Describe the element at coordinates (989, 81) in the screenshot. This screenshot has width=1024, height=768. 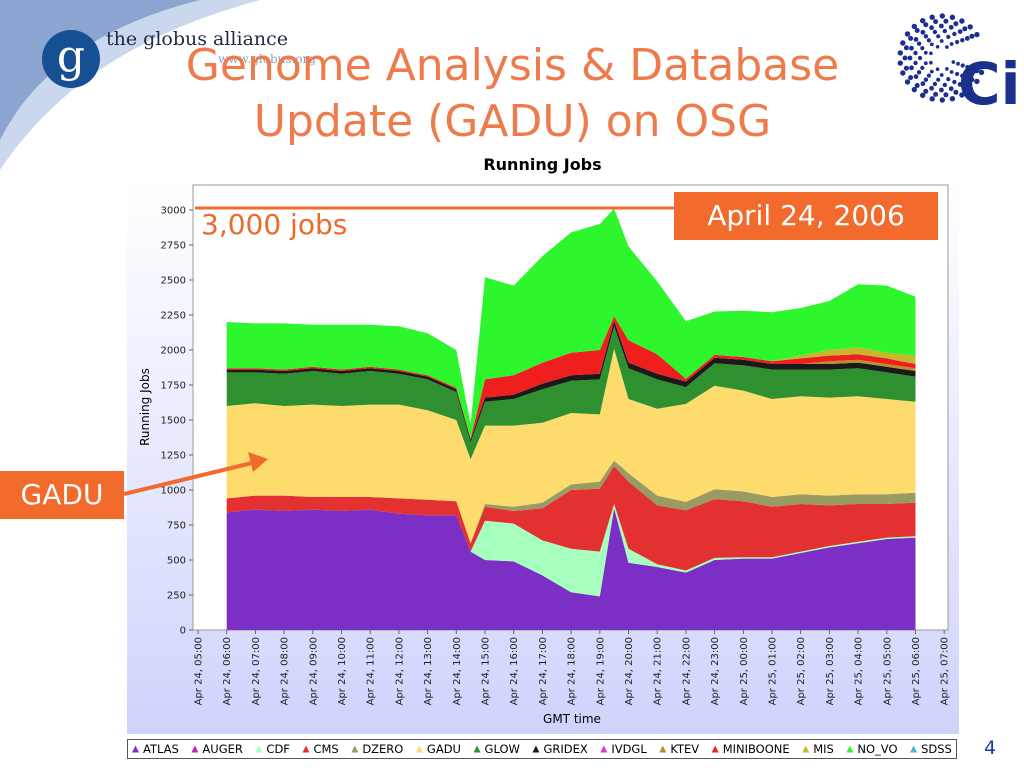
I see `ci-logo-text: Ci` at that location.